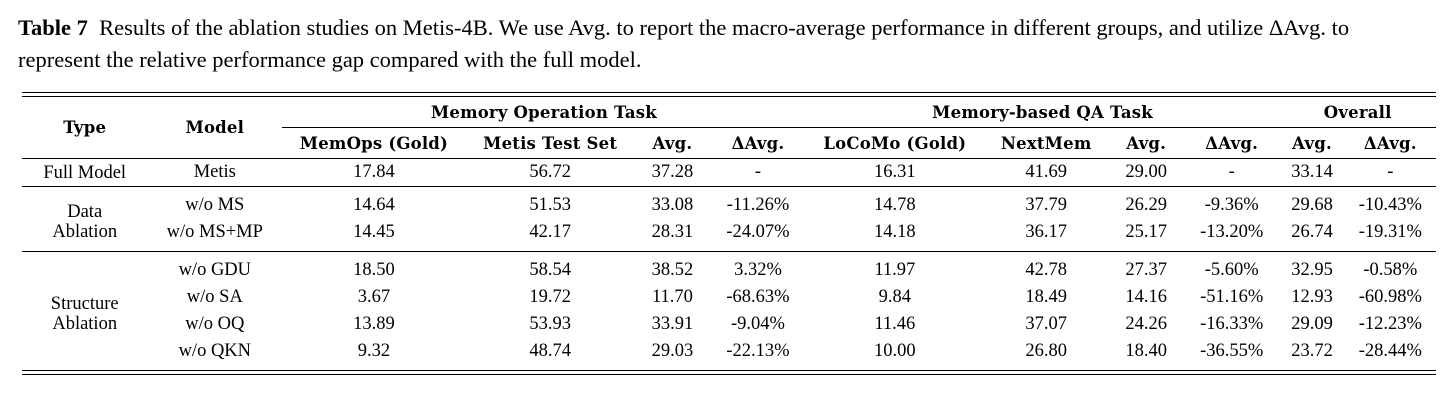  I want to click on value-cell: -5.60%, so click(1232, 267).